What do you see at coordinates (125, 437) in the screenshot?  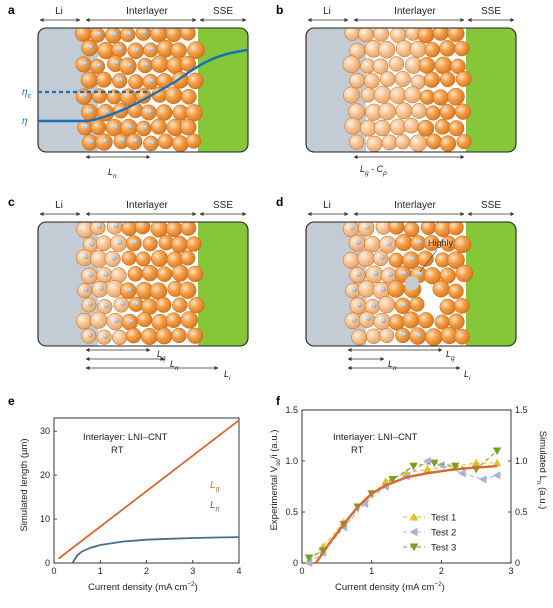 I see `chart-e-annotation: Interlayer: LNI–CNT` at bounding box center [125, 437].